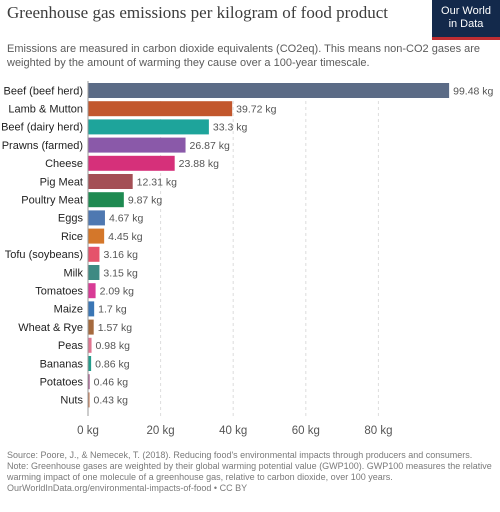  I want to click on category-label: Prawns (farmed), so click(42, 146).